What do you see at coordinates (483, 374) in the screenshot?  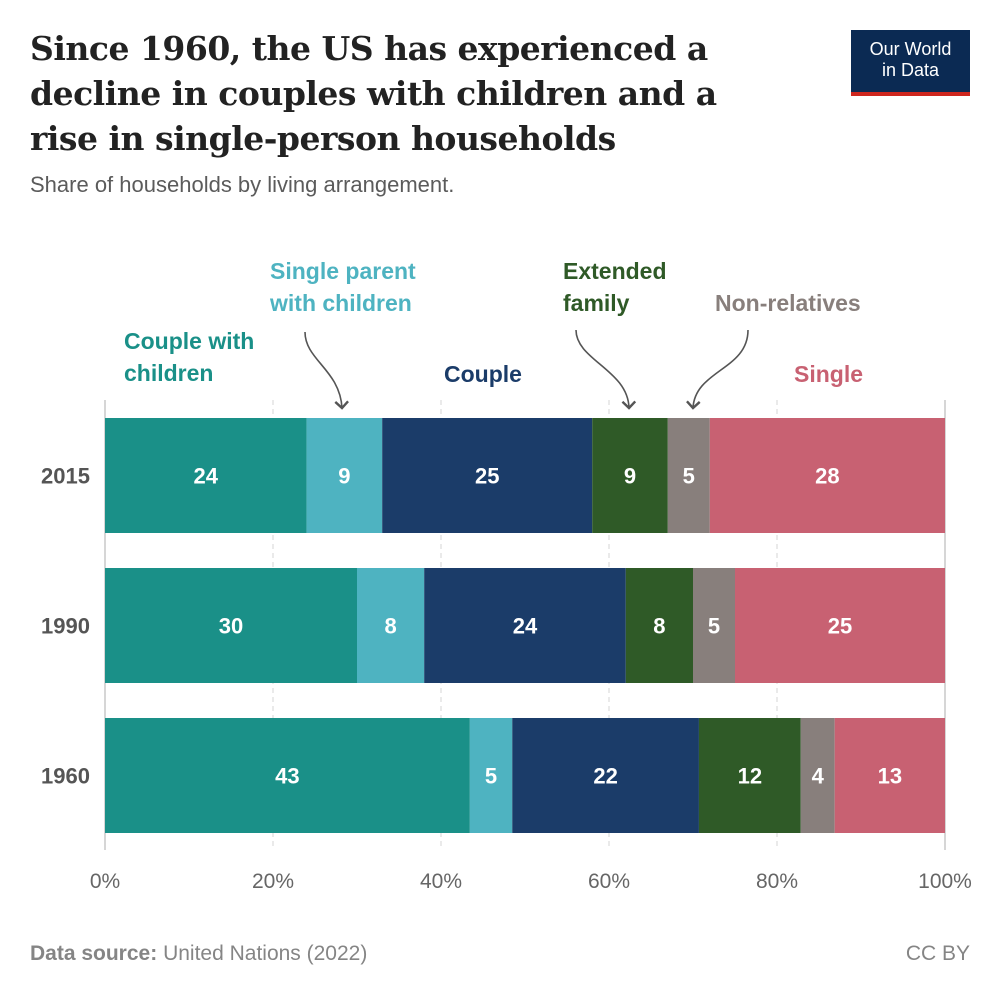 I see `legend-couple: Couple` at bounding box center [483, 374].